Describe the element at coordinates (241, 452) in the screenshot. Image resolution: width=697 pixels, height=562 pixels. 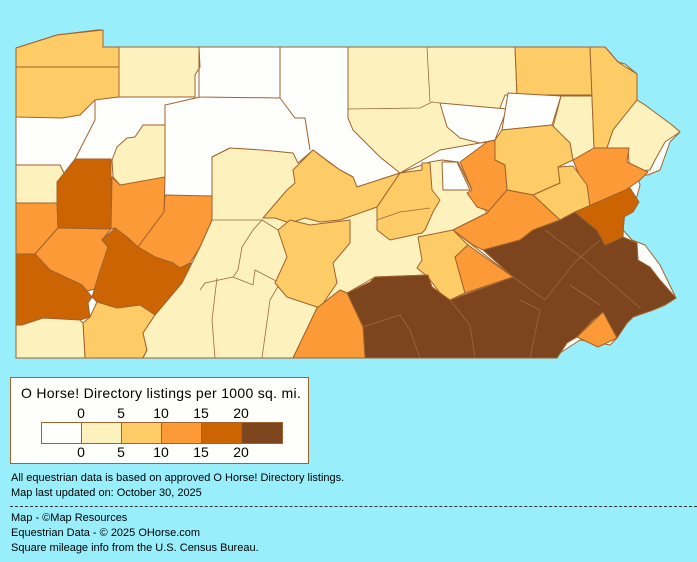
I see `legend-bottom-tick: 20` at that location.